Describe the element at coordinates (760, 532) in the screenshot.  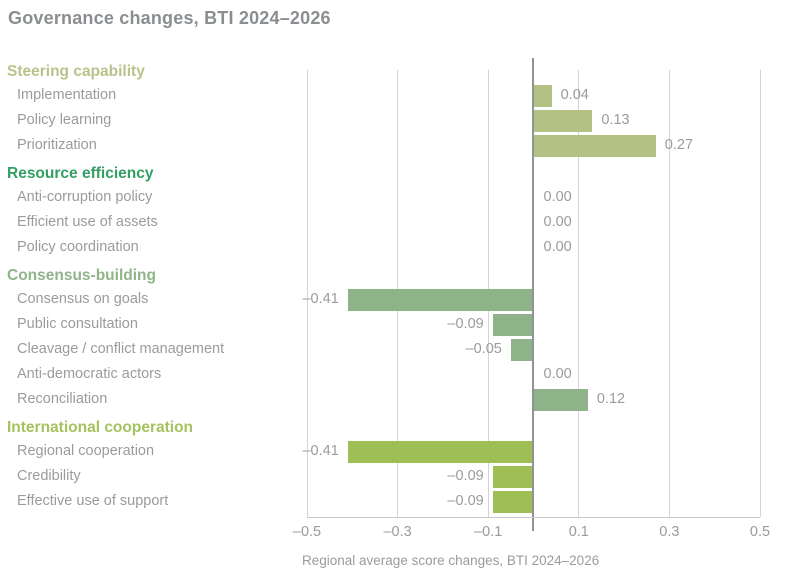
I see `x-tick-label: 0.5` at that location.